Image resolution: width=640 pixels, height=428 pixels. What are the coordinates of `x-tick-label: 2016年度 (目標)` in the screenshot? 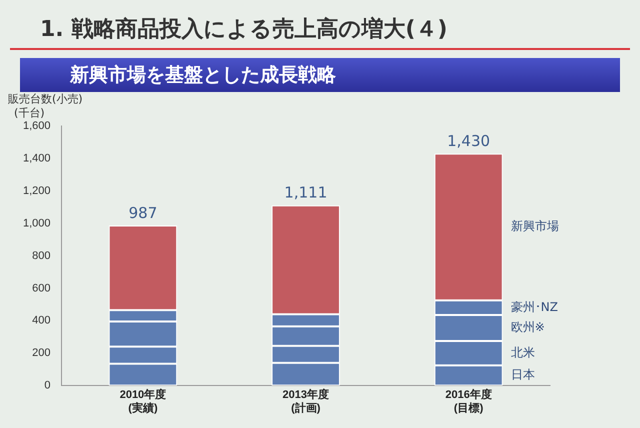 It's located at (468, 401).